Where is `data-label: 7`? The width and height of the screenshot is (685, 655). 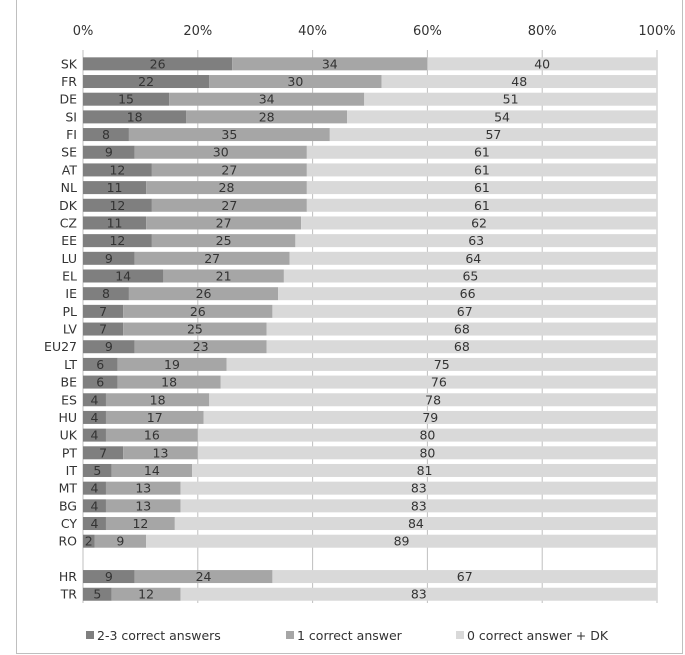 data-label: 7 is located at coordinates (103, 311).